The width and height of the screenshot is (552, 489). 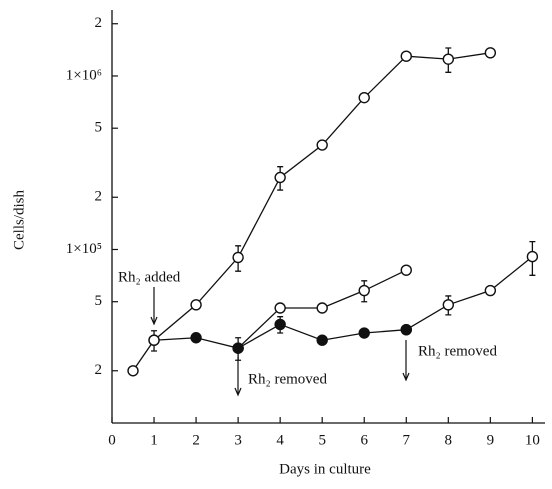 What do you see at coordinates (19, 220) in the screenshot?
I see `y-axis-label: Cells/dish` at bounding box center [19, 220].